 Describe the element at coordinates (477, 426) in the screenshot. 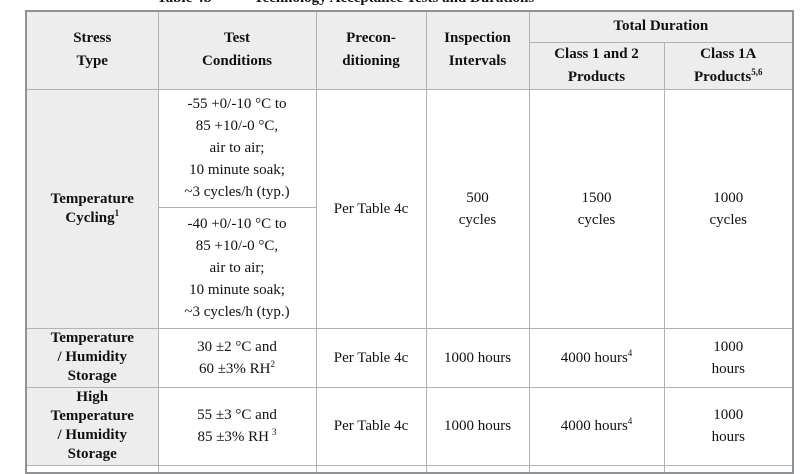

I see `cell-inspection-high-temp-humidity: 1000 hours` at that location.